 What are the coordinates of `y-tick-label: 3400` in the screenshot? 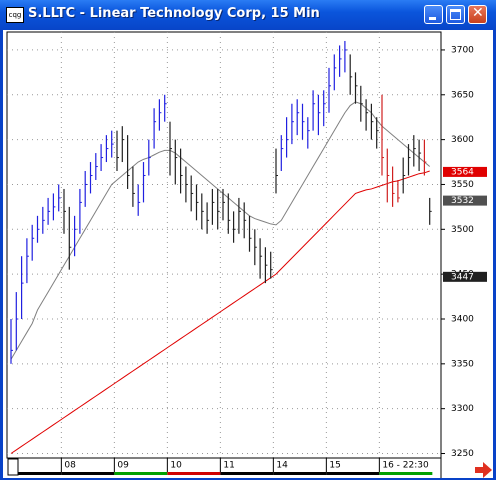 It's located at (462, 319).